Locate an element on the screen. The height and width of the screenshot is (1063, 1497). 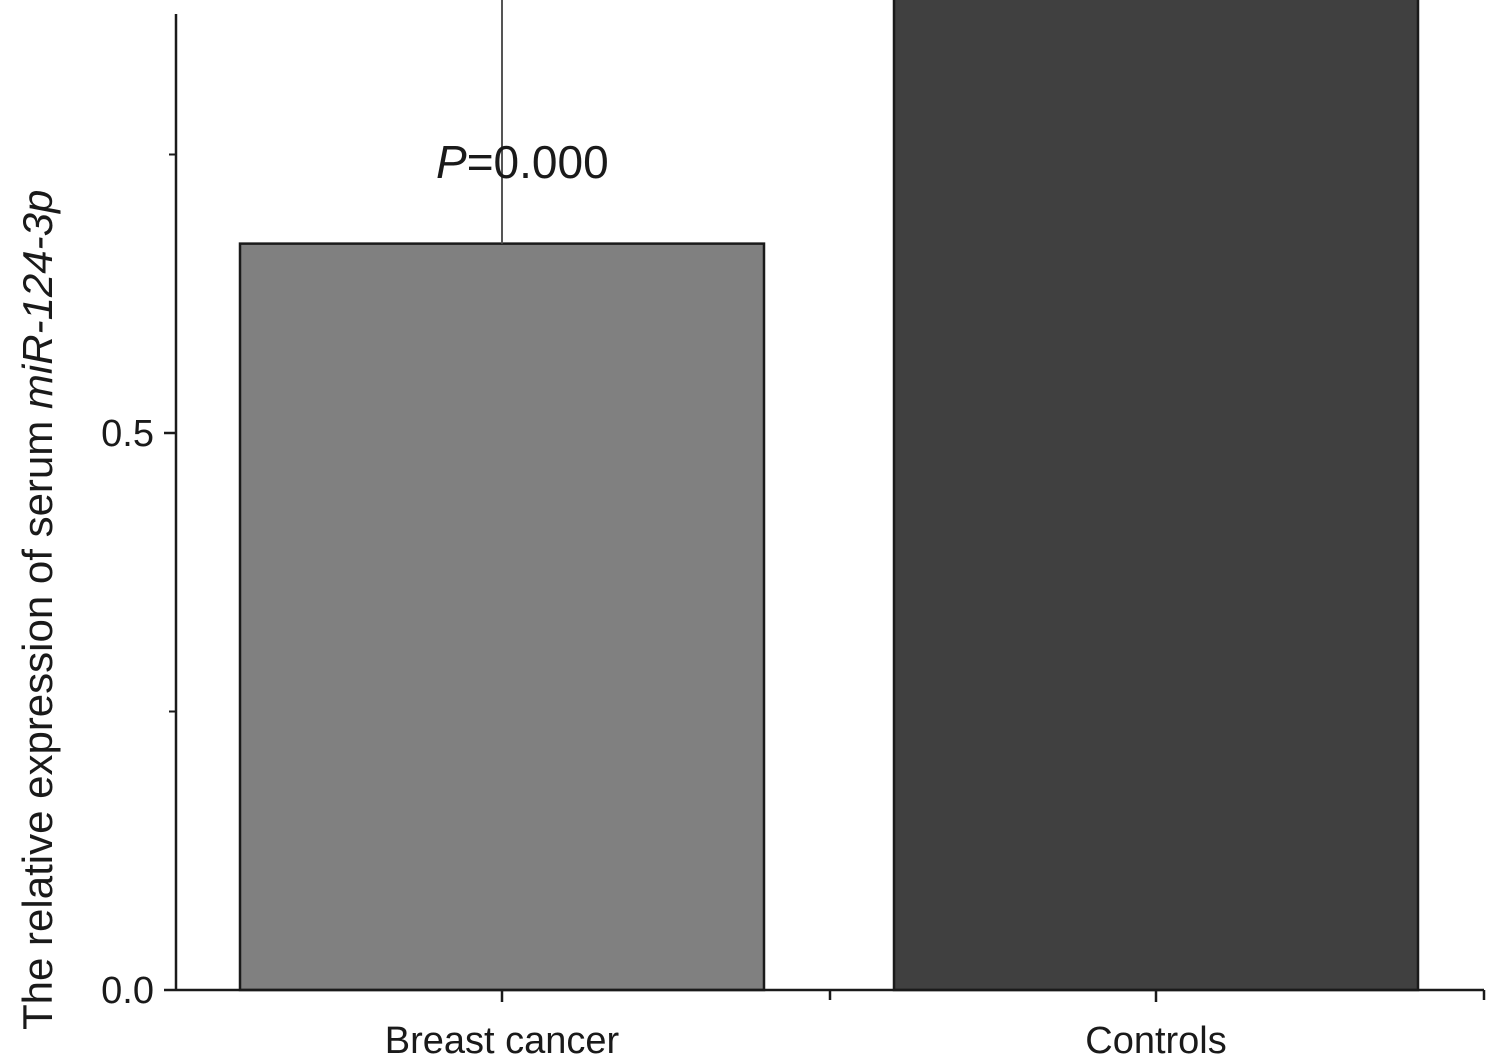
x-ticks-layer: Breast cancer Controls is located at coordinates (806, 1026).